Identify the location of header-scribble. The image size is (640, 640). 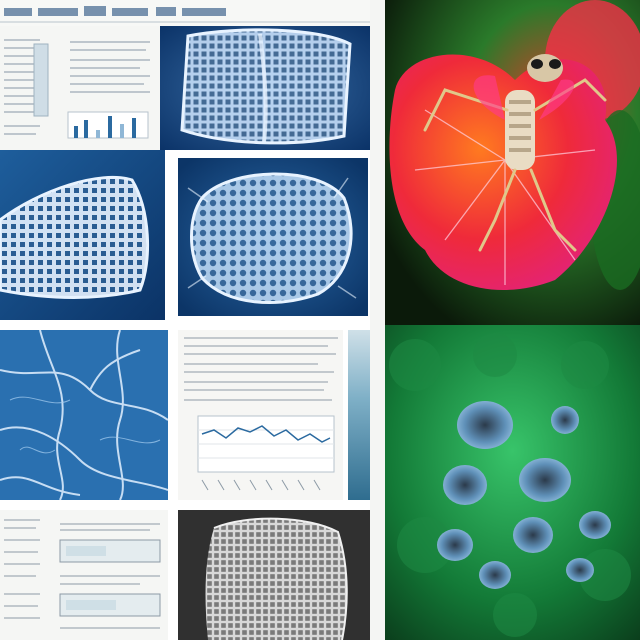
(192, 14).